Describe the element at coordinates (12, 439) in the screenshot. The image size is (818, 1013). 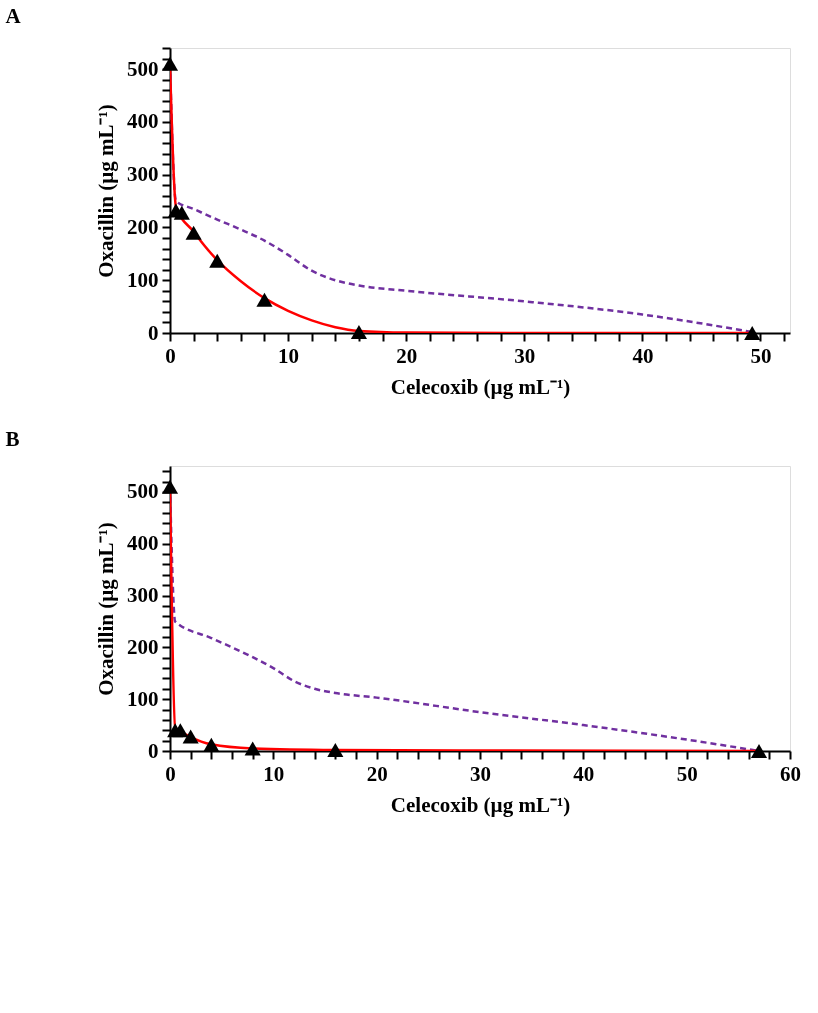
I see `chart-title: B` at that location.